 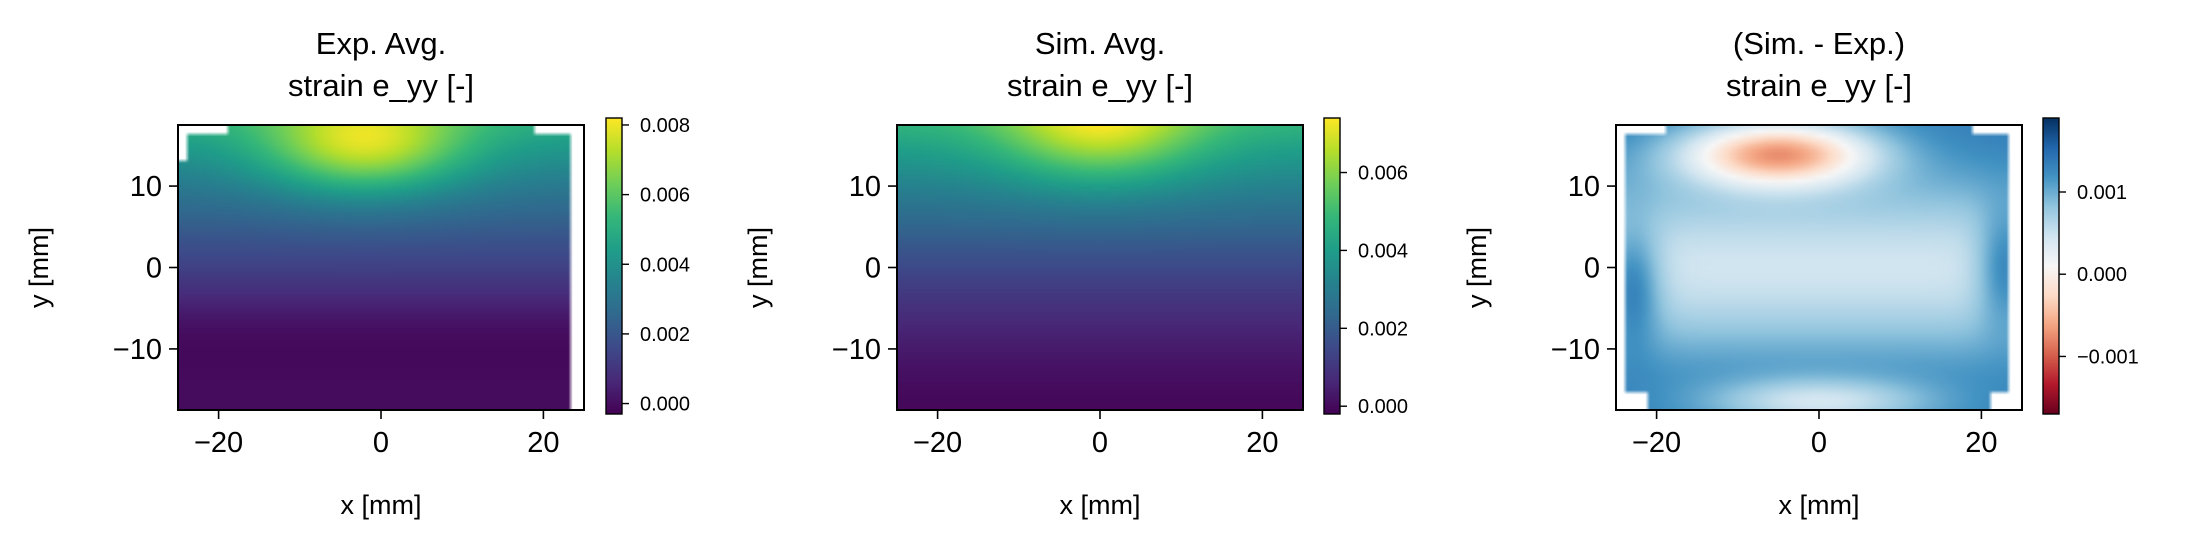 I want to click on colorbar-tick-label: −0.001, so click(x=2108, y=357).